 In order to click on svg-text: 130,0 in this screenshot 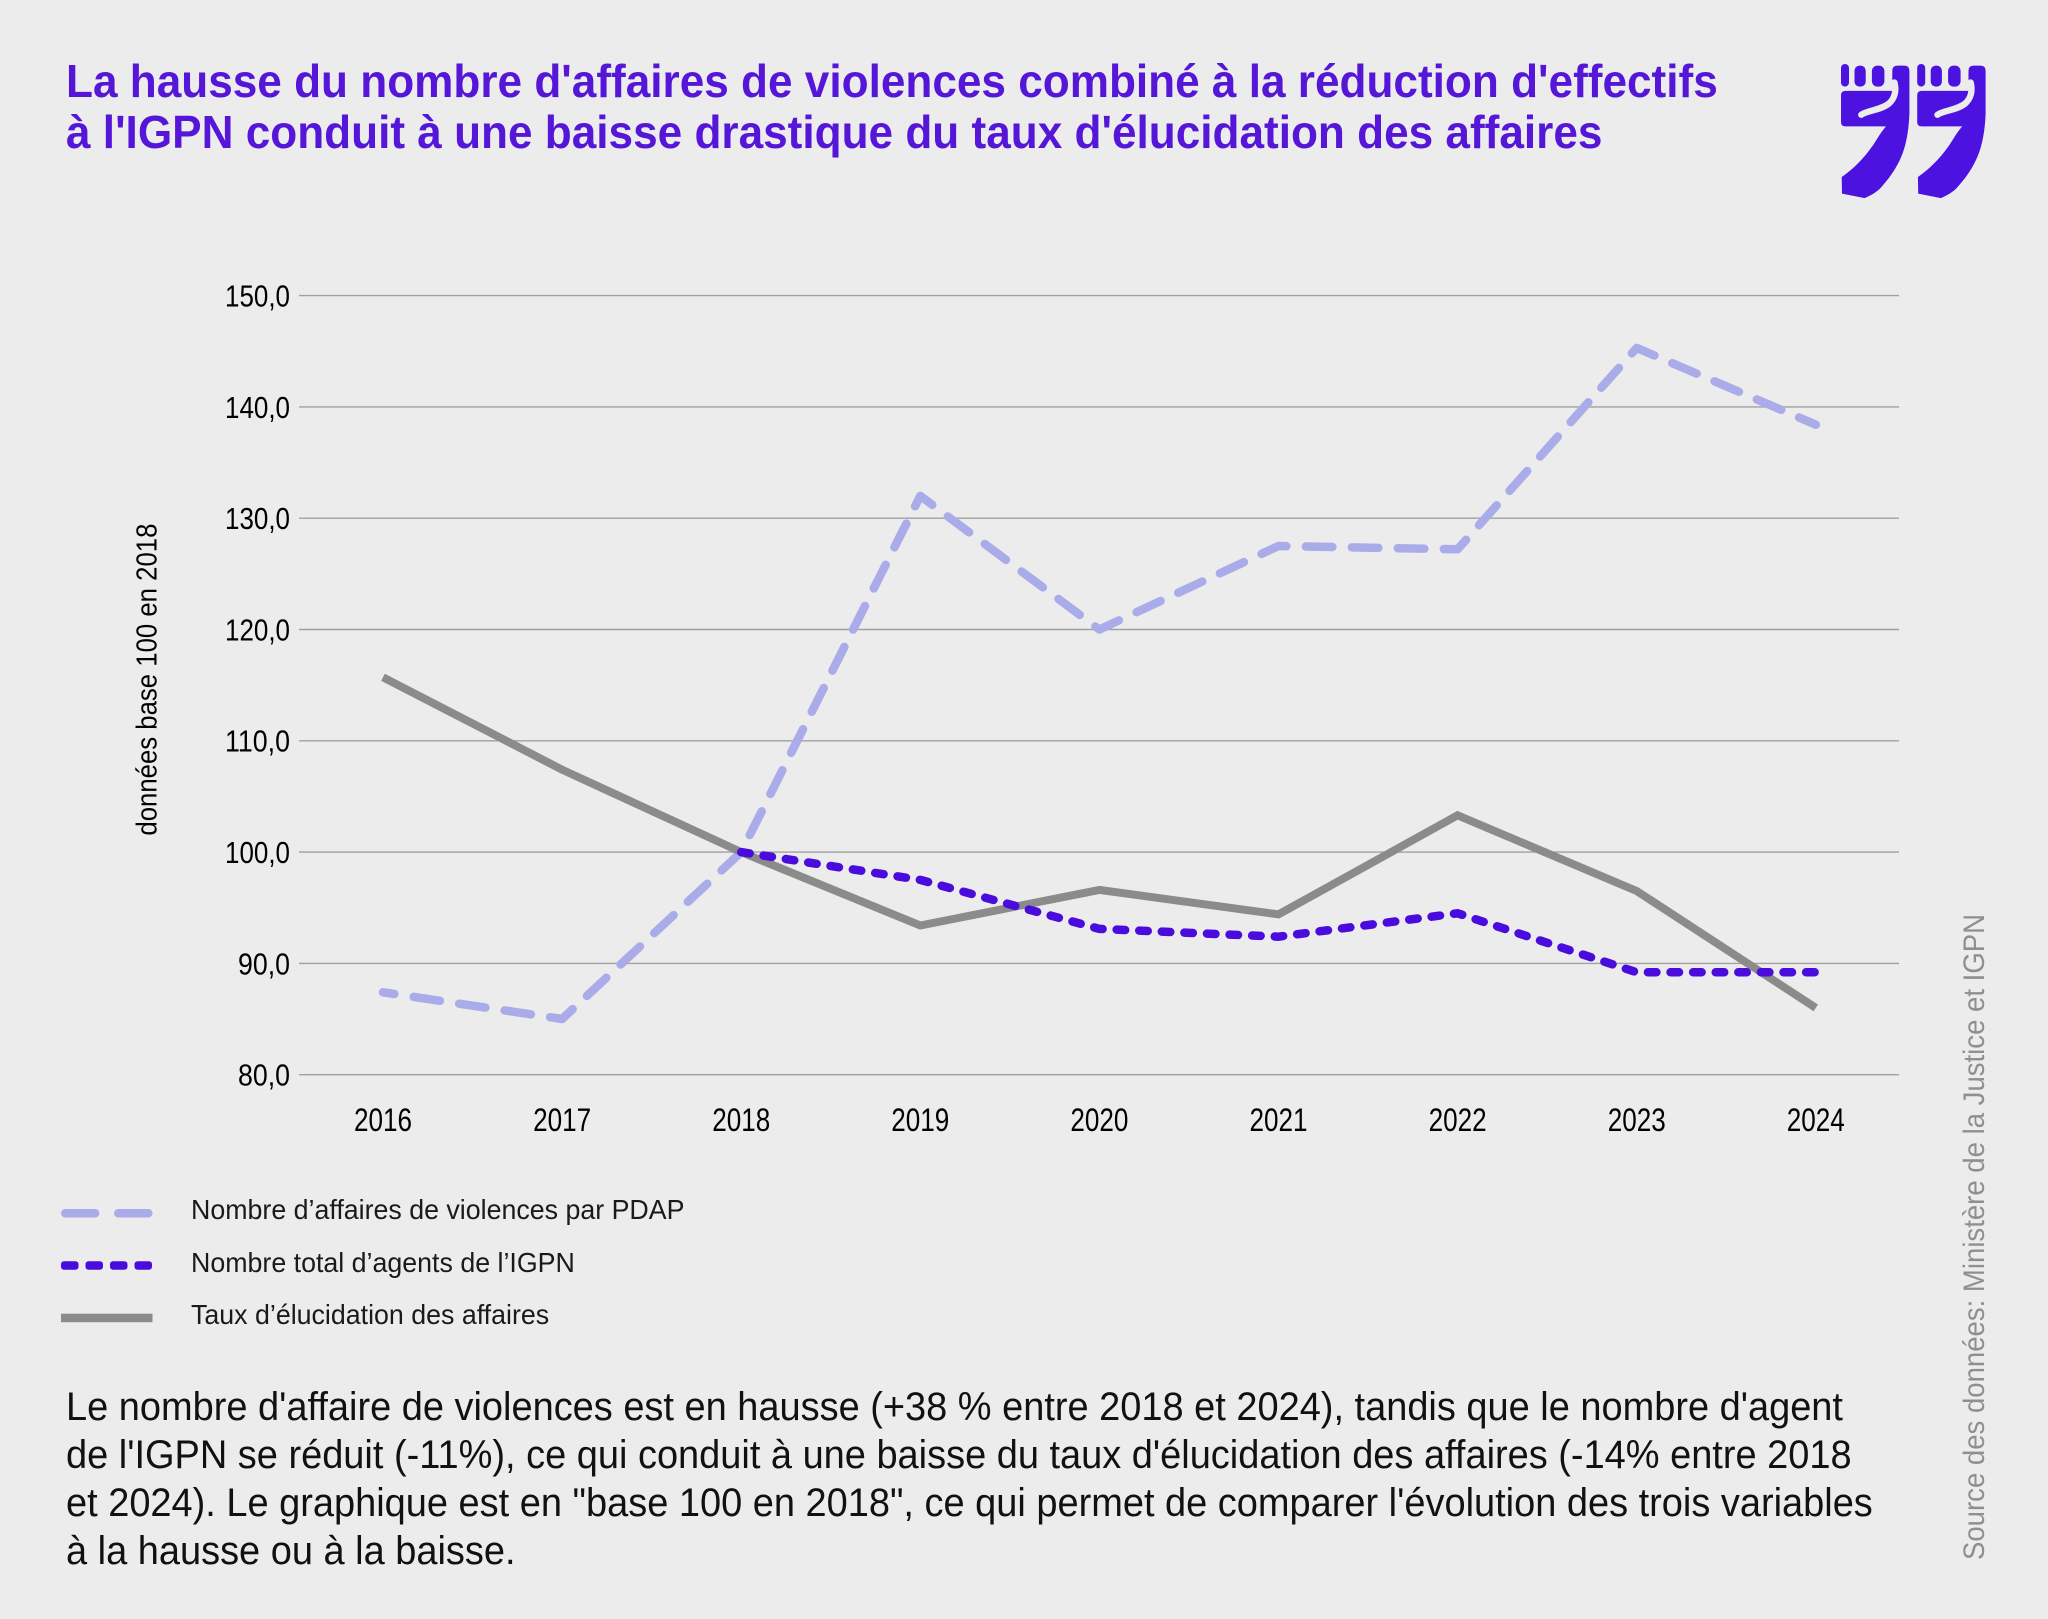, I will do `click(257, 518)`.